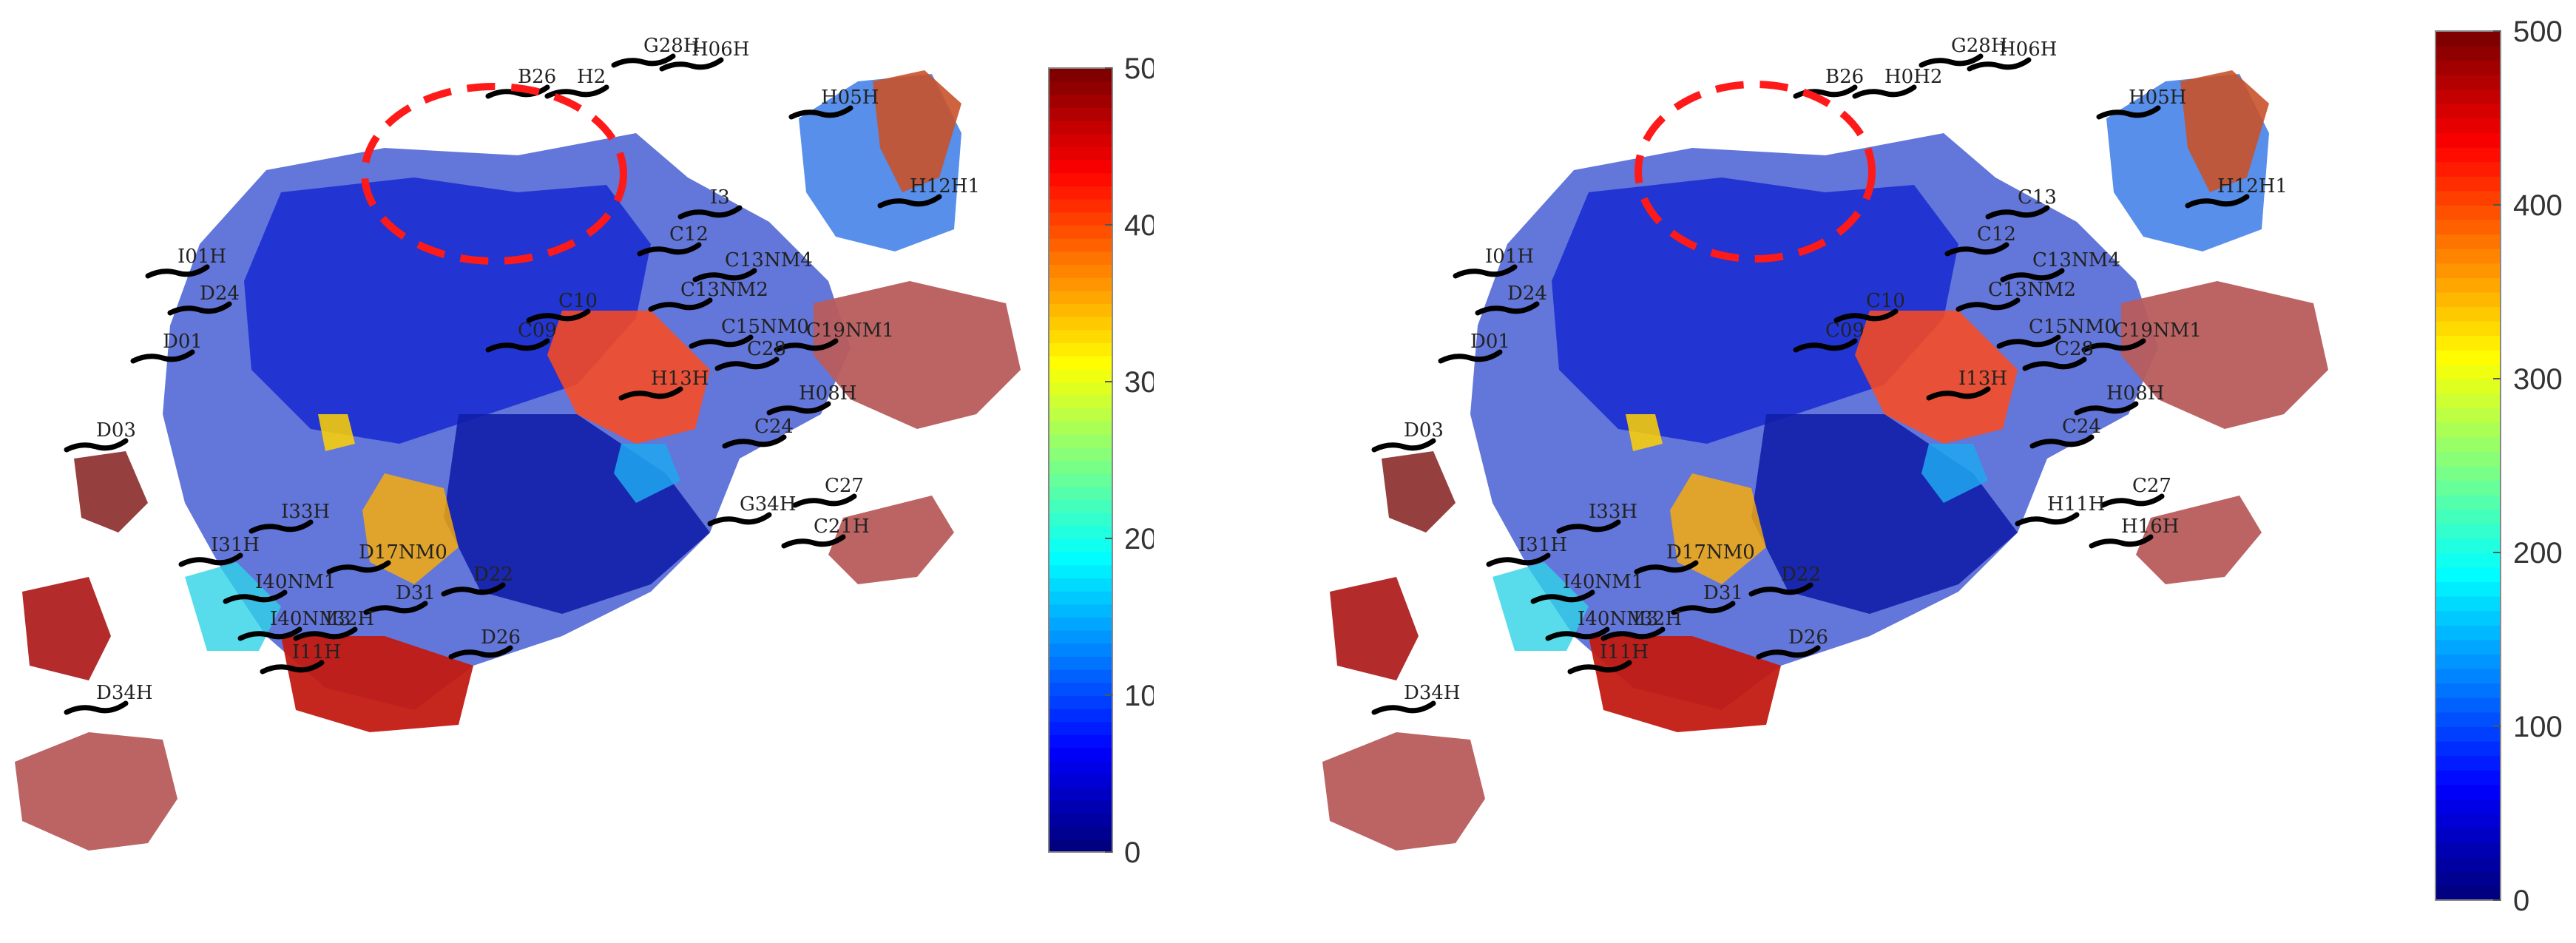 This screenshot has width=2576, height=943. Describe the element at coordinates (537, 77) in the screenshot. I see `well-label: B26` at that location.